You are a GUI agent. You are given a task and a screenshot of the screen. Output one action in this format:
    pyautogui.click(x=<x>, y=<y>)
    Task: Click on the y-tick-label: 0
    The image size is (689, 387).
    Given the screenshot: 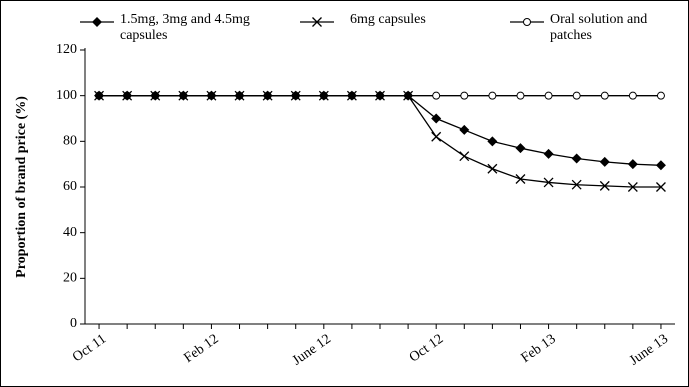 What is the action you would take?
    pyautogui.click(x=73, y=323)
    